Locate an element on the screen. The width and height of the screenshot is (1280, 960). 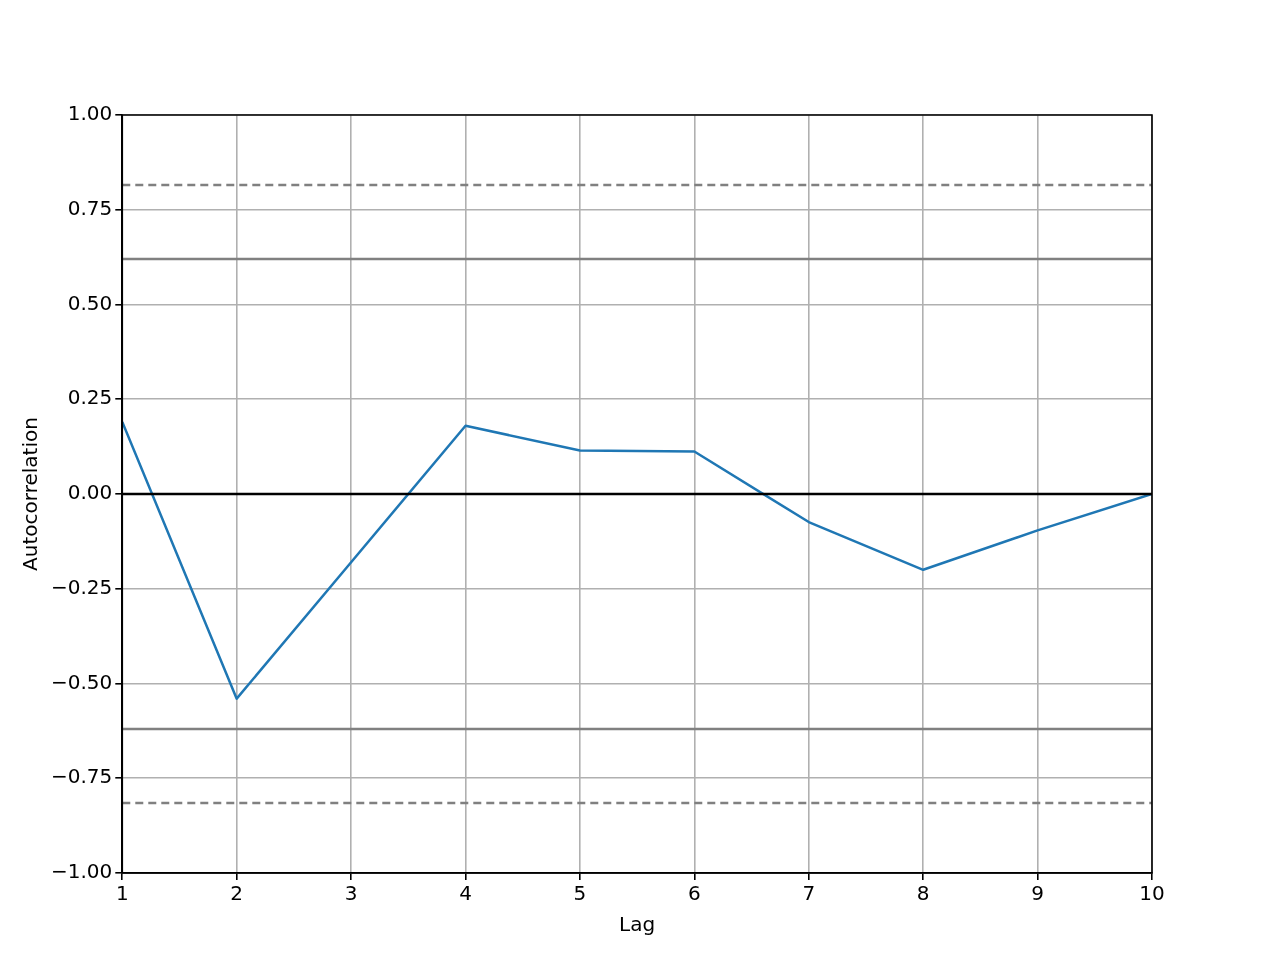
x-tick-label: 8 is located at coordinates (923, 893).